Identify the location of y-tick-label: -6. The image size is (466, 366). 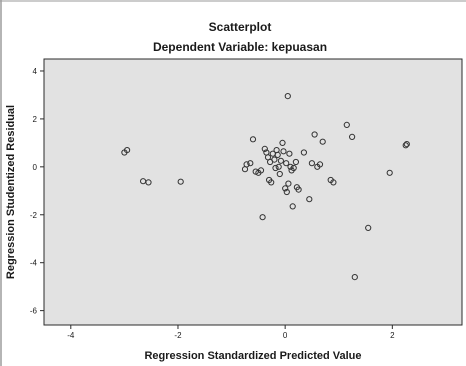
(34, 311).